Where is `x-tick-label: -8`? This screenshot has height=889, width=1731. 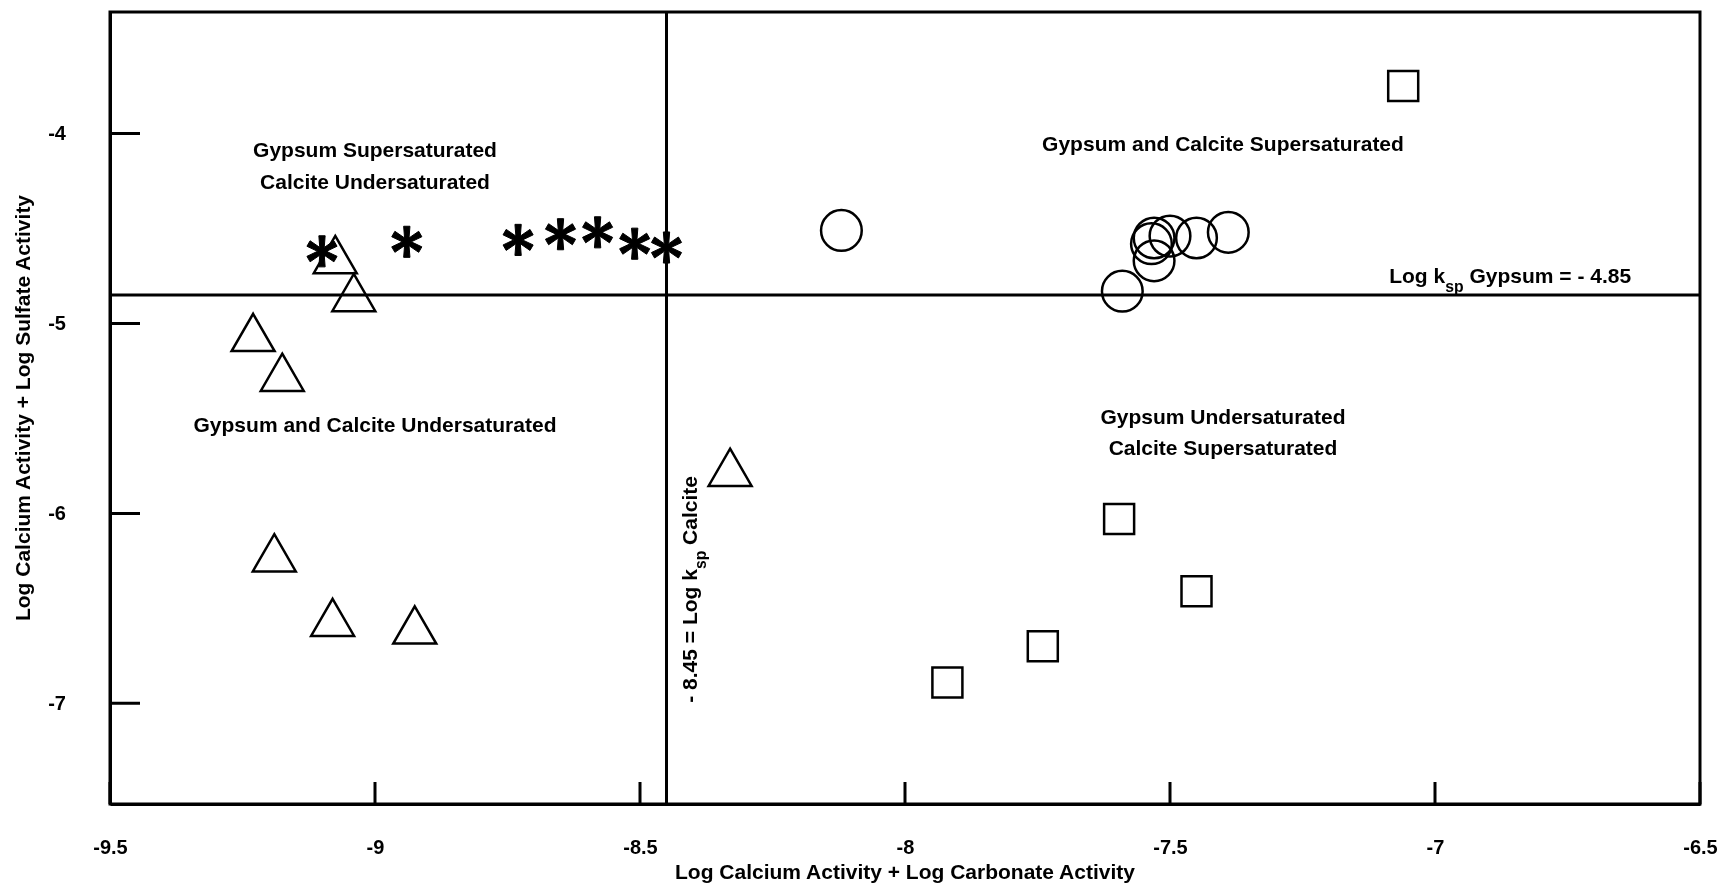
x-tick-label: -8 is located at coordinates (905, 847).